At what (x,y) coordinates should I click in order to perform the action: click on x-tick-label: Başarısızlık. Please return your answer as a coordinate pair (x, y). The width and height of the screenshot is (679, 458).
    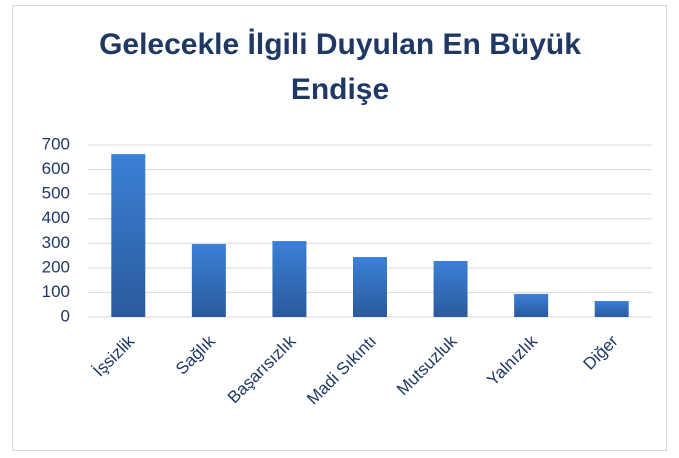
    Looking at the image, I should click on (262, 369).